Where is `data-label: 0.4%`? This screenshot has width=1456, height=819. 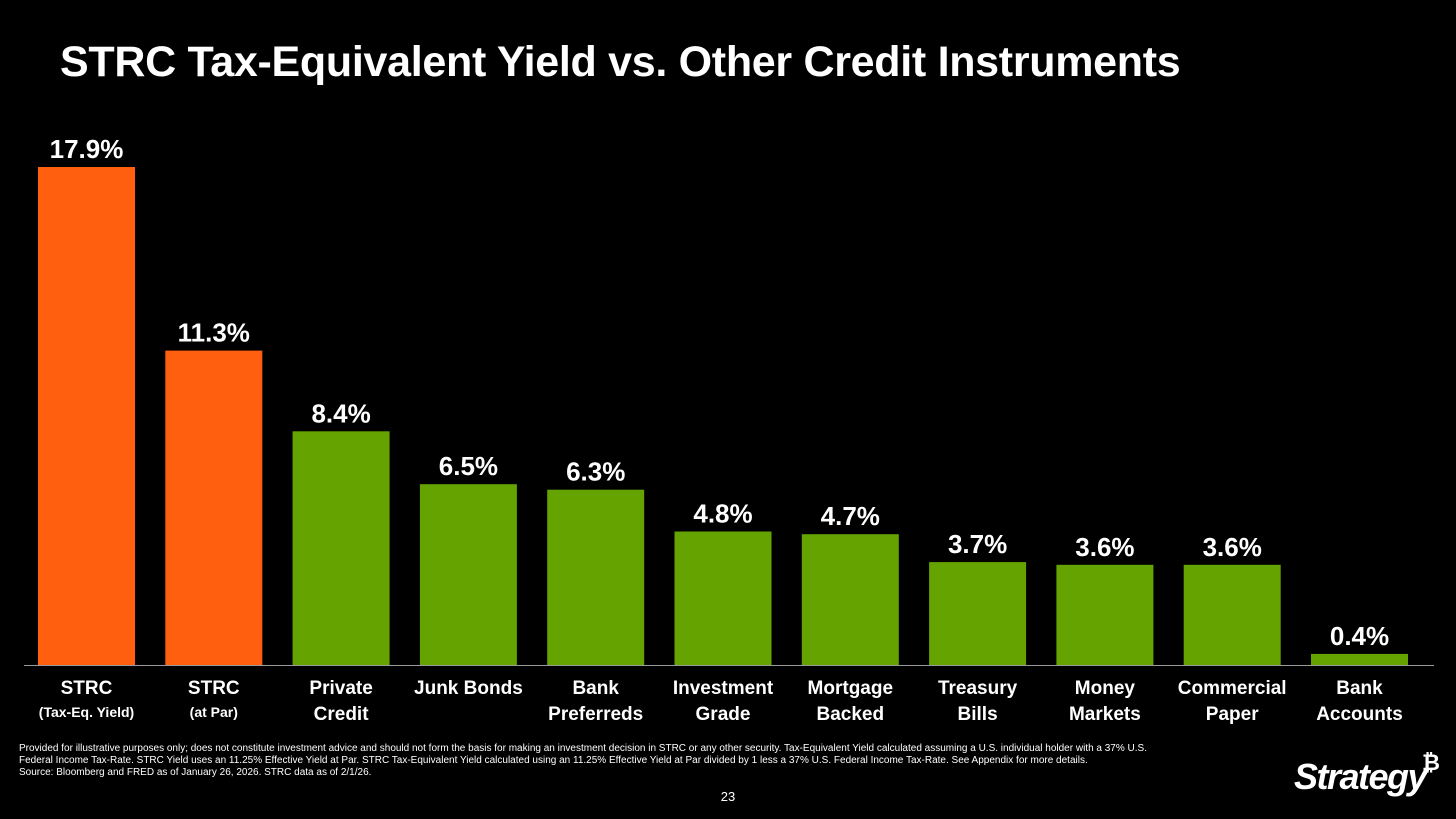
data-label: 0.4% is located at coordinates (1359, 636).